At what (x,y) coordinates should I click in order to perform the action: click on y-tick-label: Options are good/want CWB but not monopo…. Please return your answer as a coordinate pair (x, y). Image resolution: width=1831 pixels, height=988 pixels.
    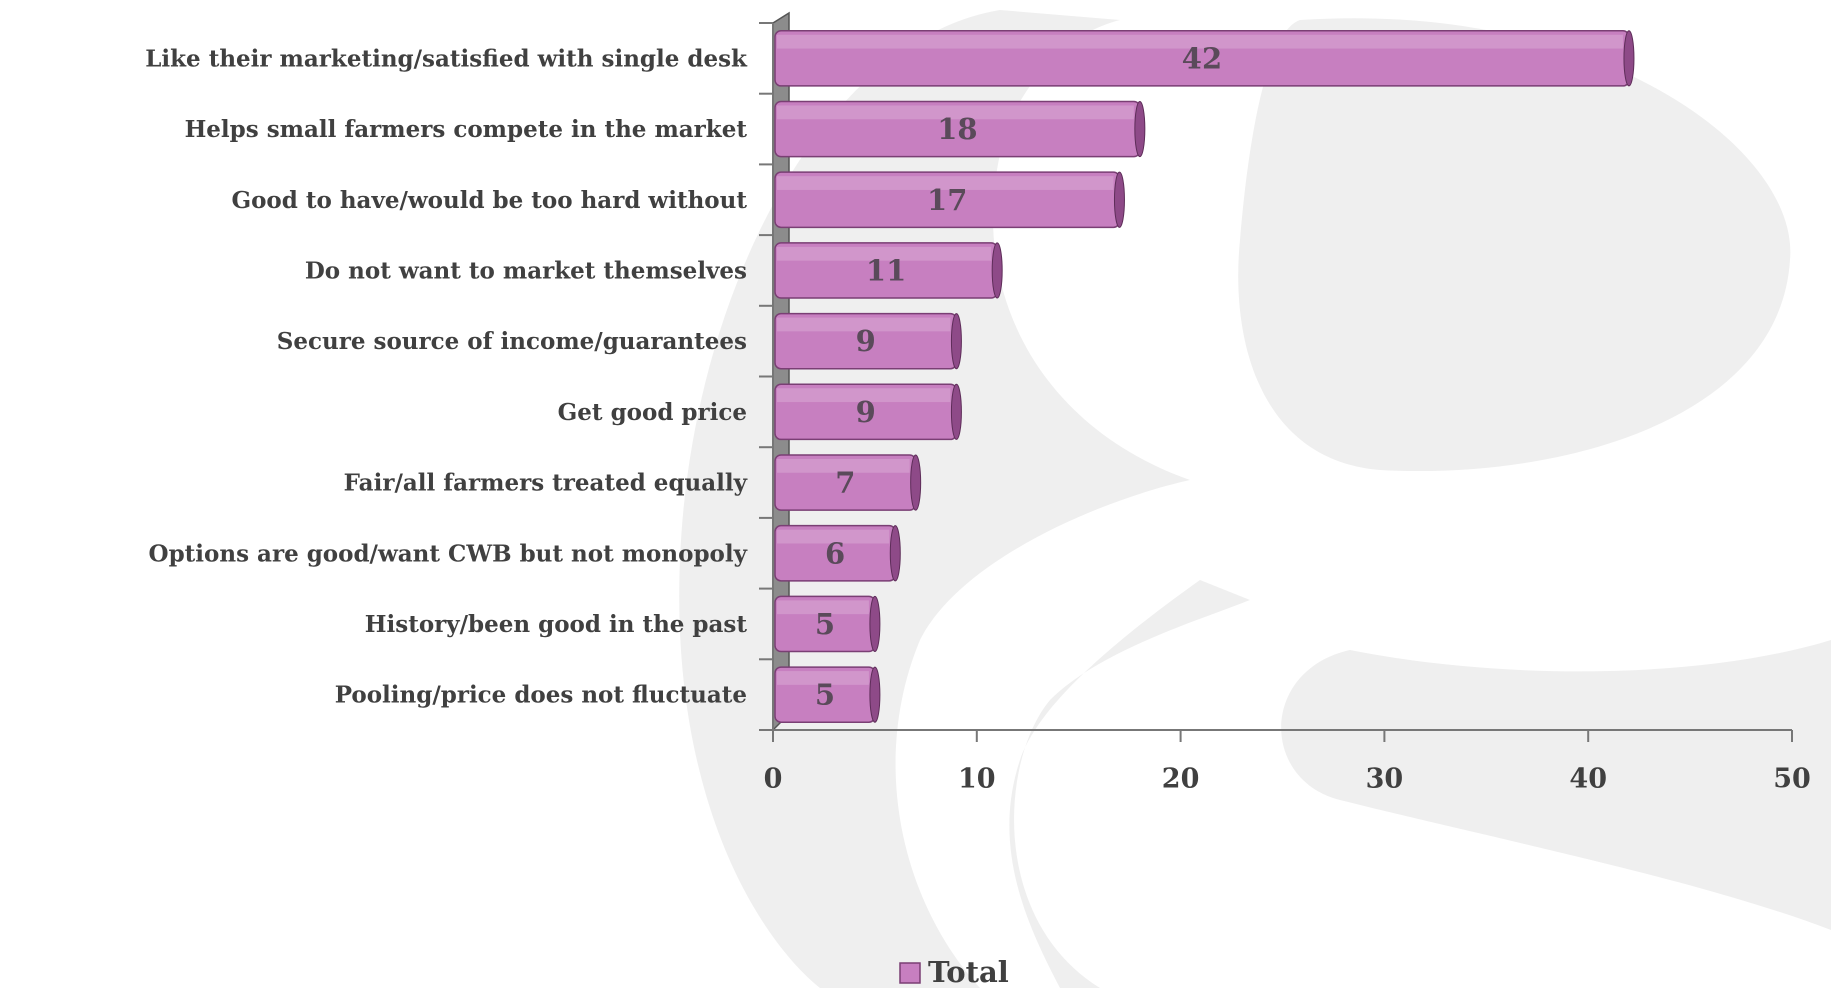
    Looking at the image, I should click on (448, 553).